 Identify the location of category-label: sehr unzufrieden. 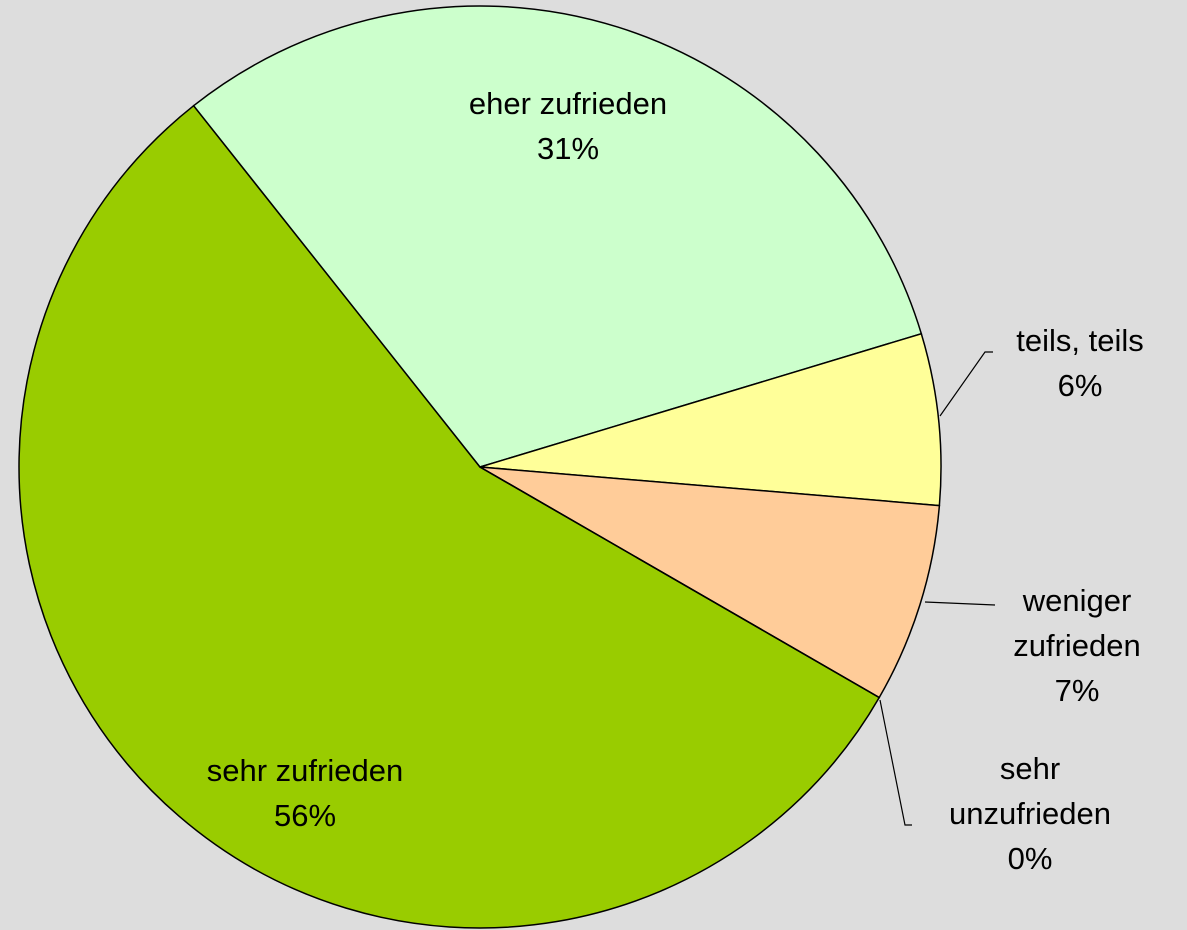
(1029, 791).